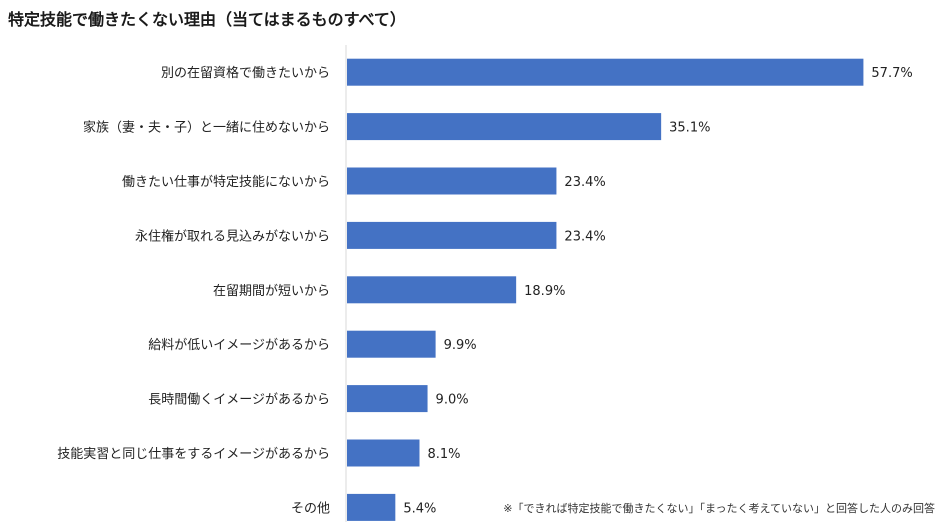  Describe the element at coordinates (232, 236) in the screenshot. I see `category-label: 永住権が取れる見込みがないから` at that location.